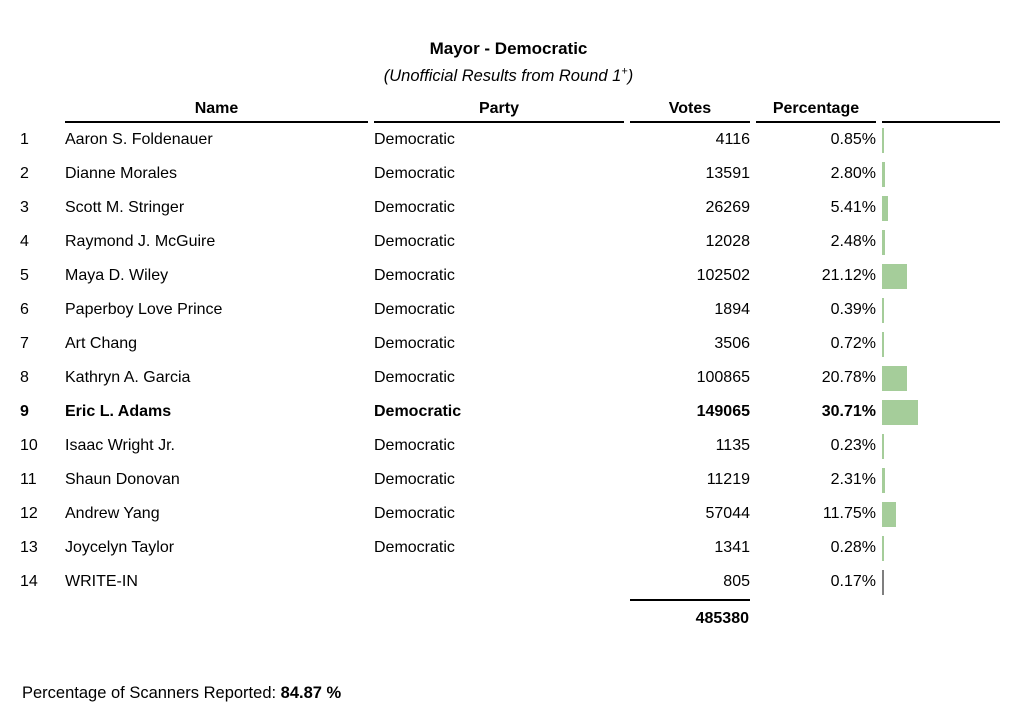 This screenshot has height=725, width=1017. What do you see at coordinates (736, 581) in the screenshot?
I see `votes-cell: 805` at bounding box center [736, 581].